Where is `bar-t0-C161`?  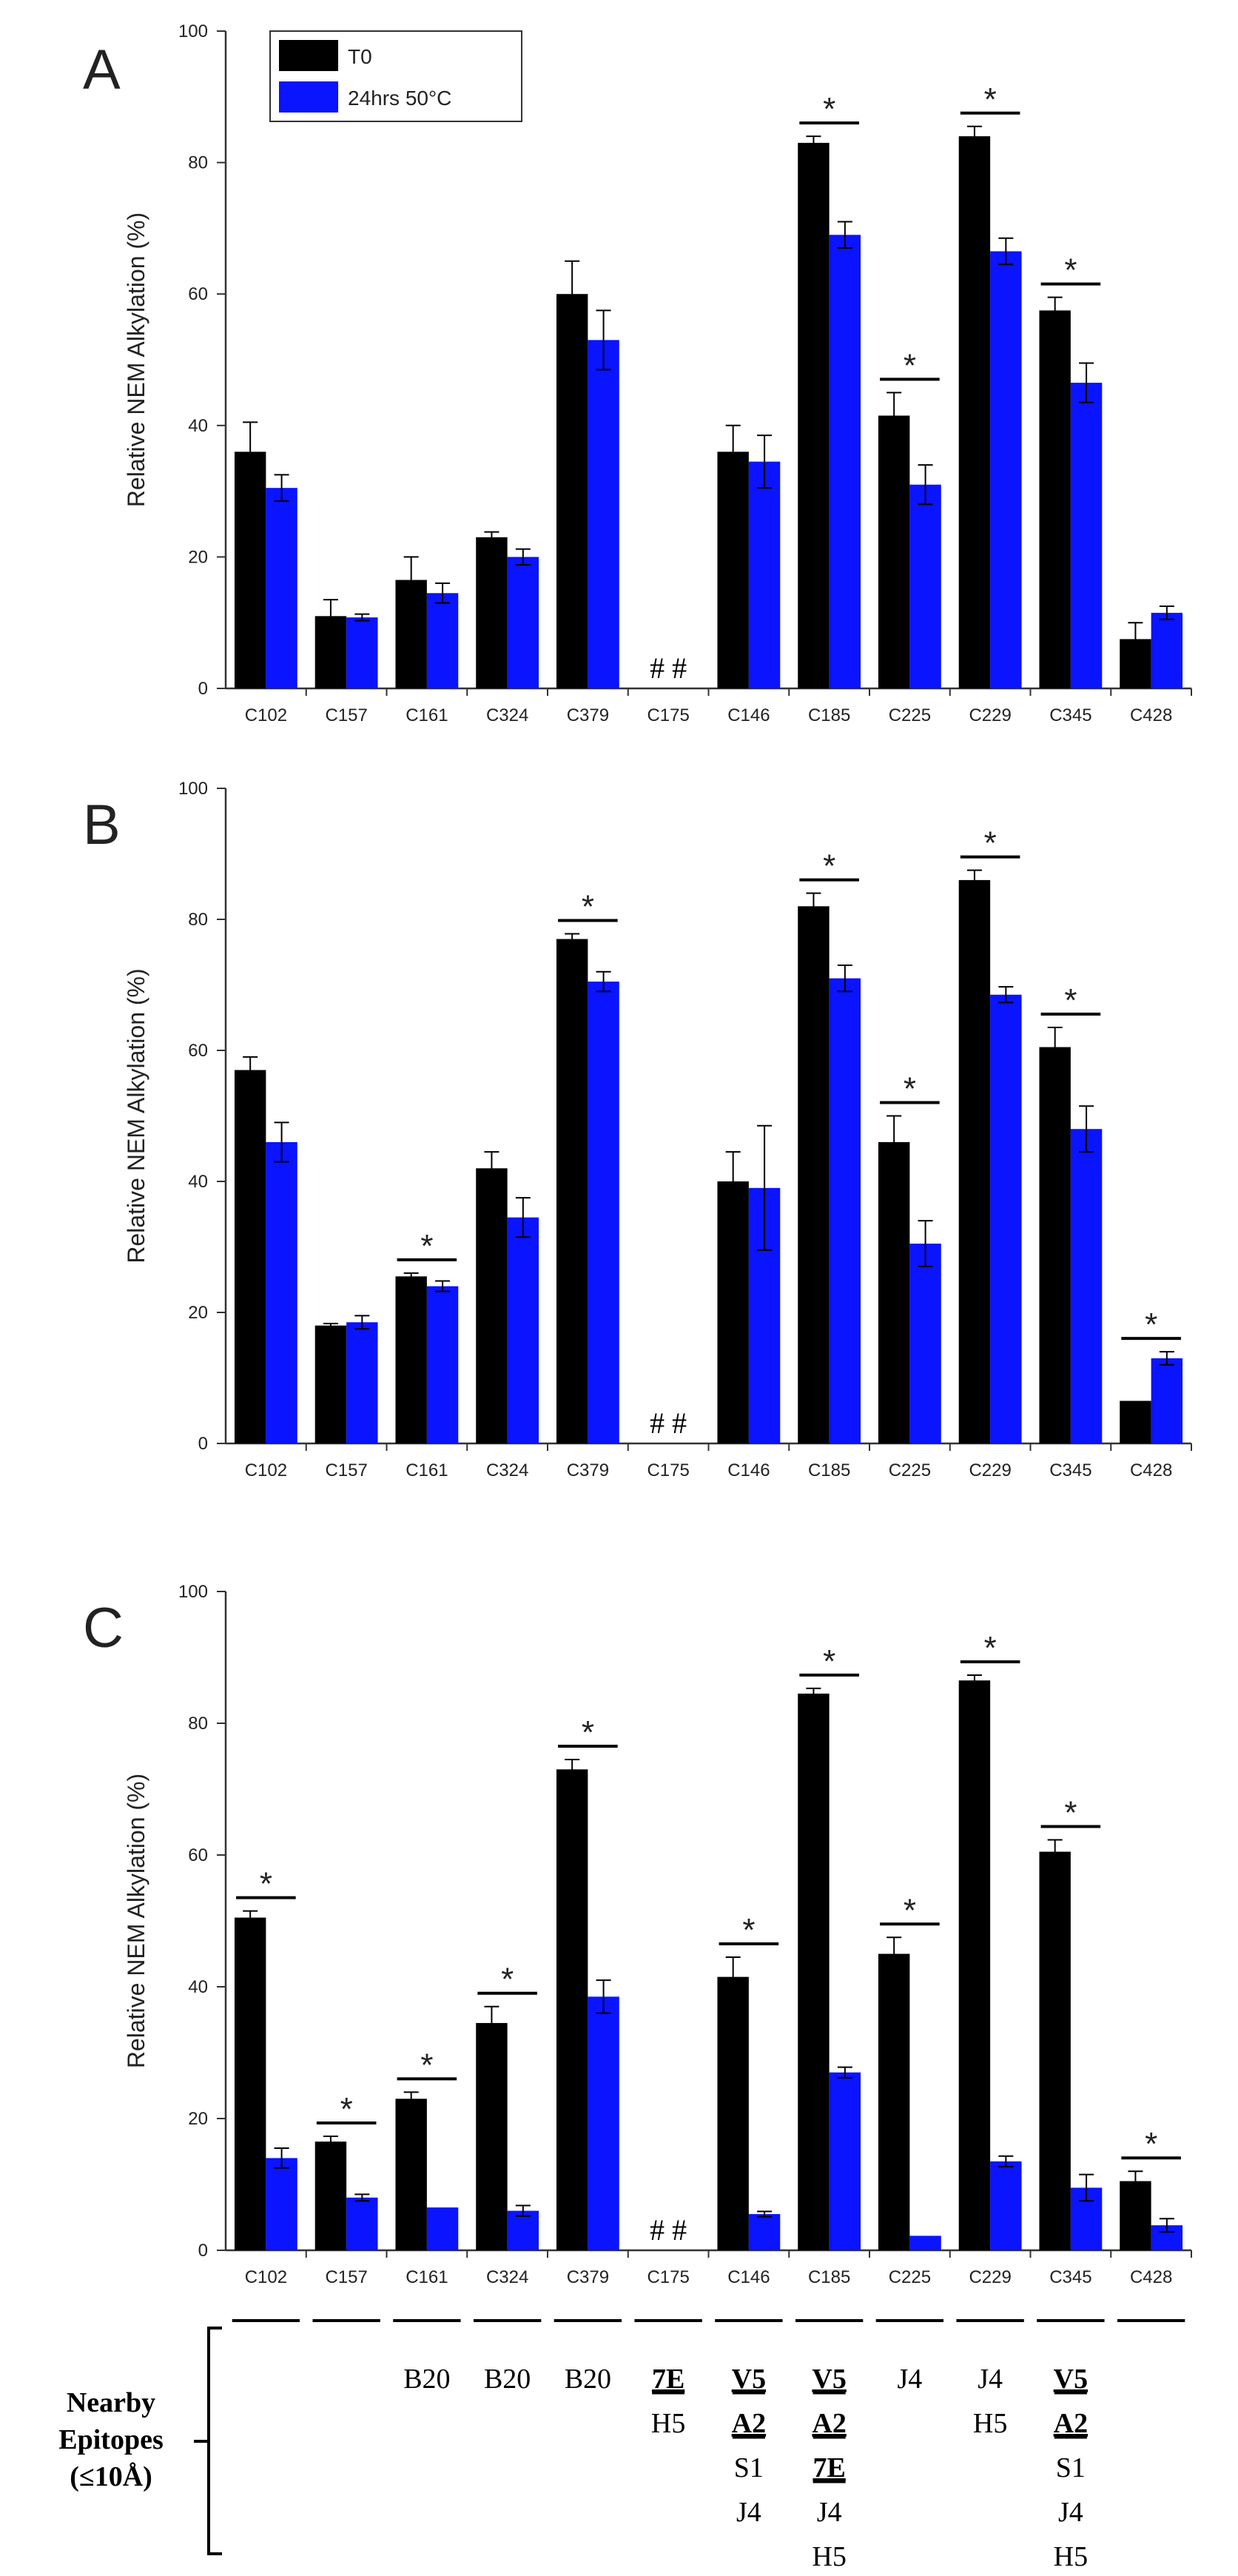 bar-t0-C161 is located at coordinates (411, 2174).